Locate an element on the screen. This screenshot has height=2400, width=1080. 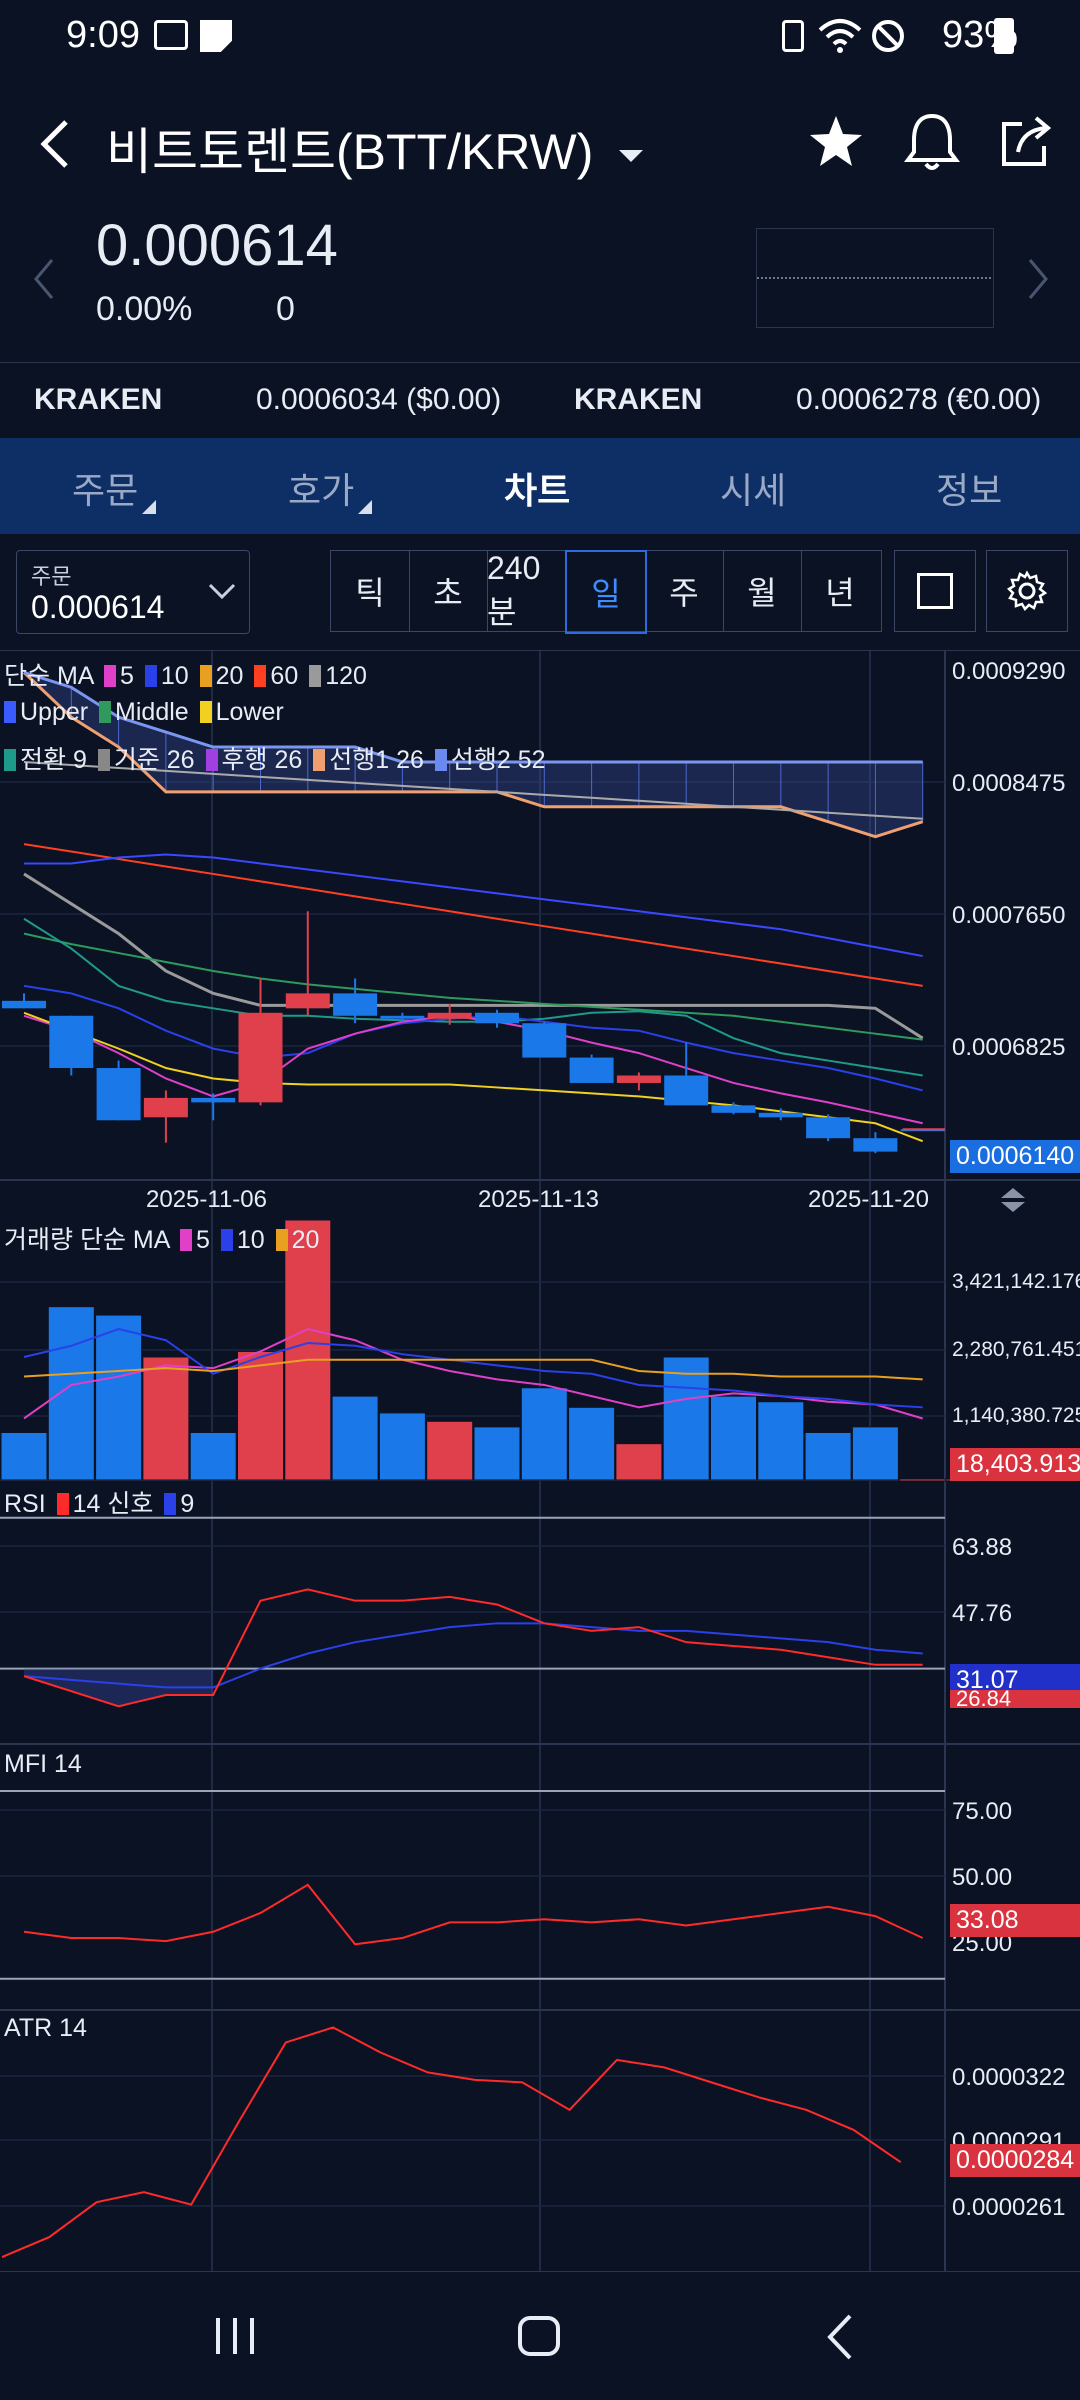
chevron-right-icon is located at coordinates (1038, 279).